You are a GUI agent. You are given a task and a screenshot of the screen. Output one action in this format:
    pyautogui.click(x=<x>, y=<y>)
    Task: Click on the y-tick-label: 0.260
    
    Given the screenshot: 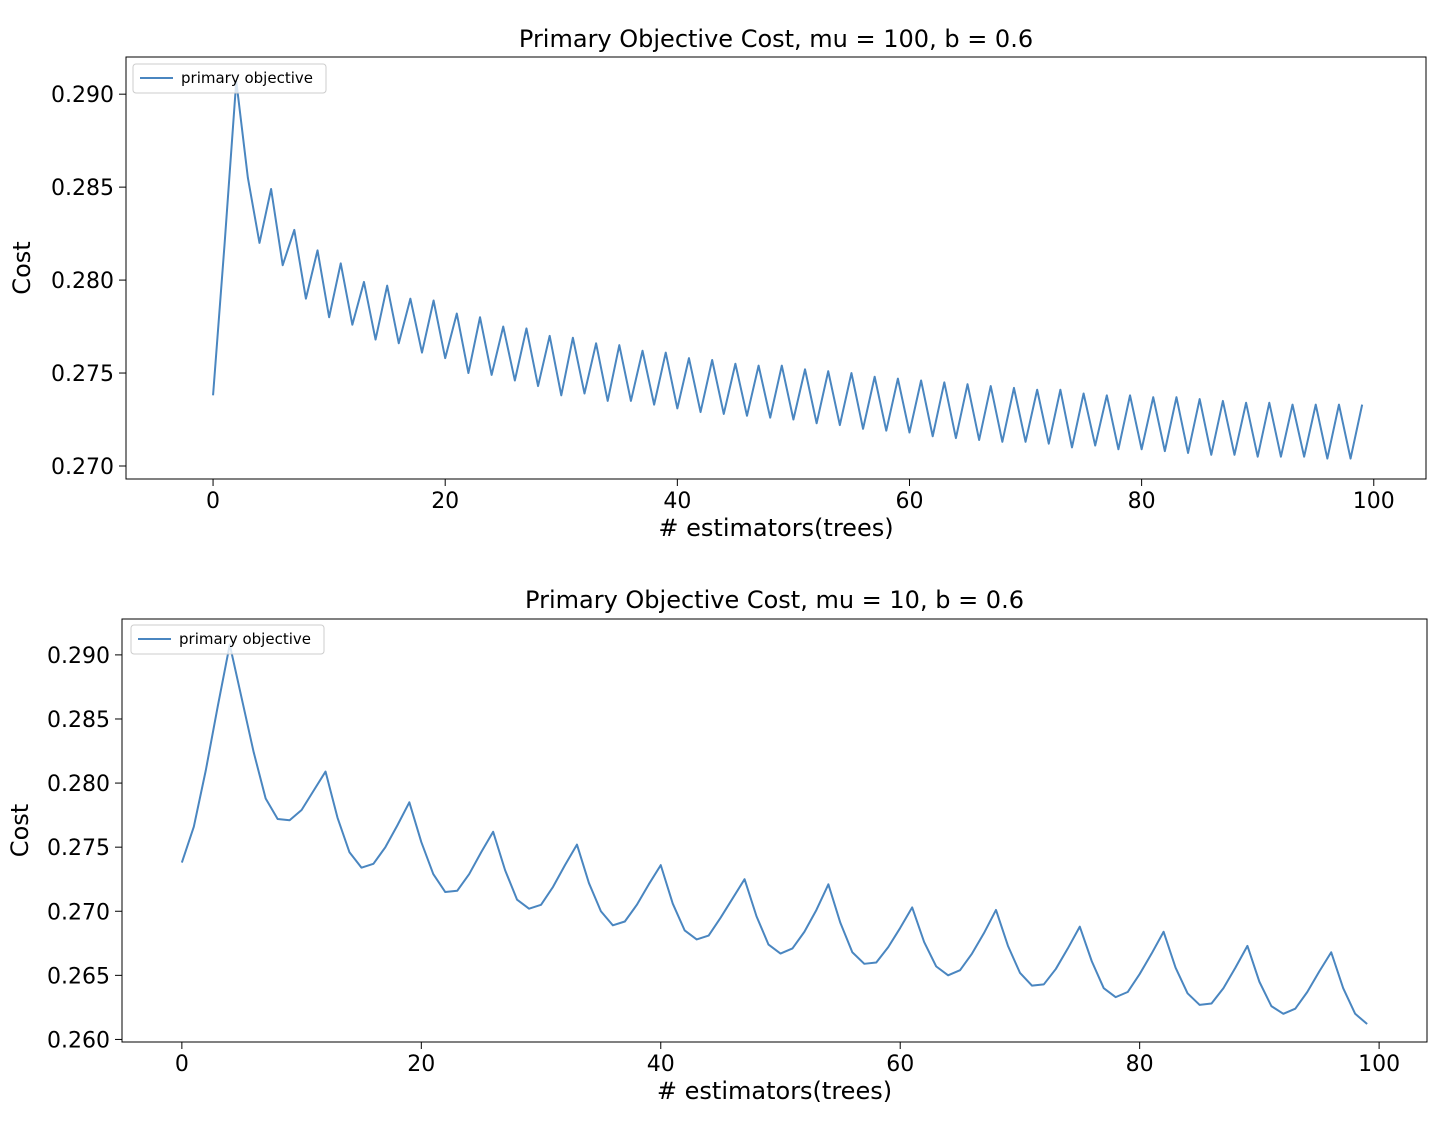 What is the action you would take?
    pyautogui.click(x=78, y=1040)
    